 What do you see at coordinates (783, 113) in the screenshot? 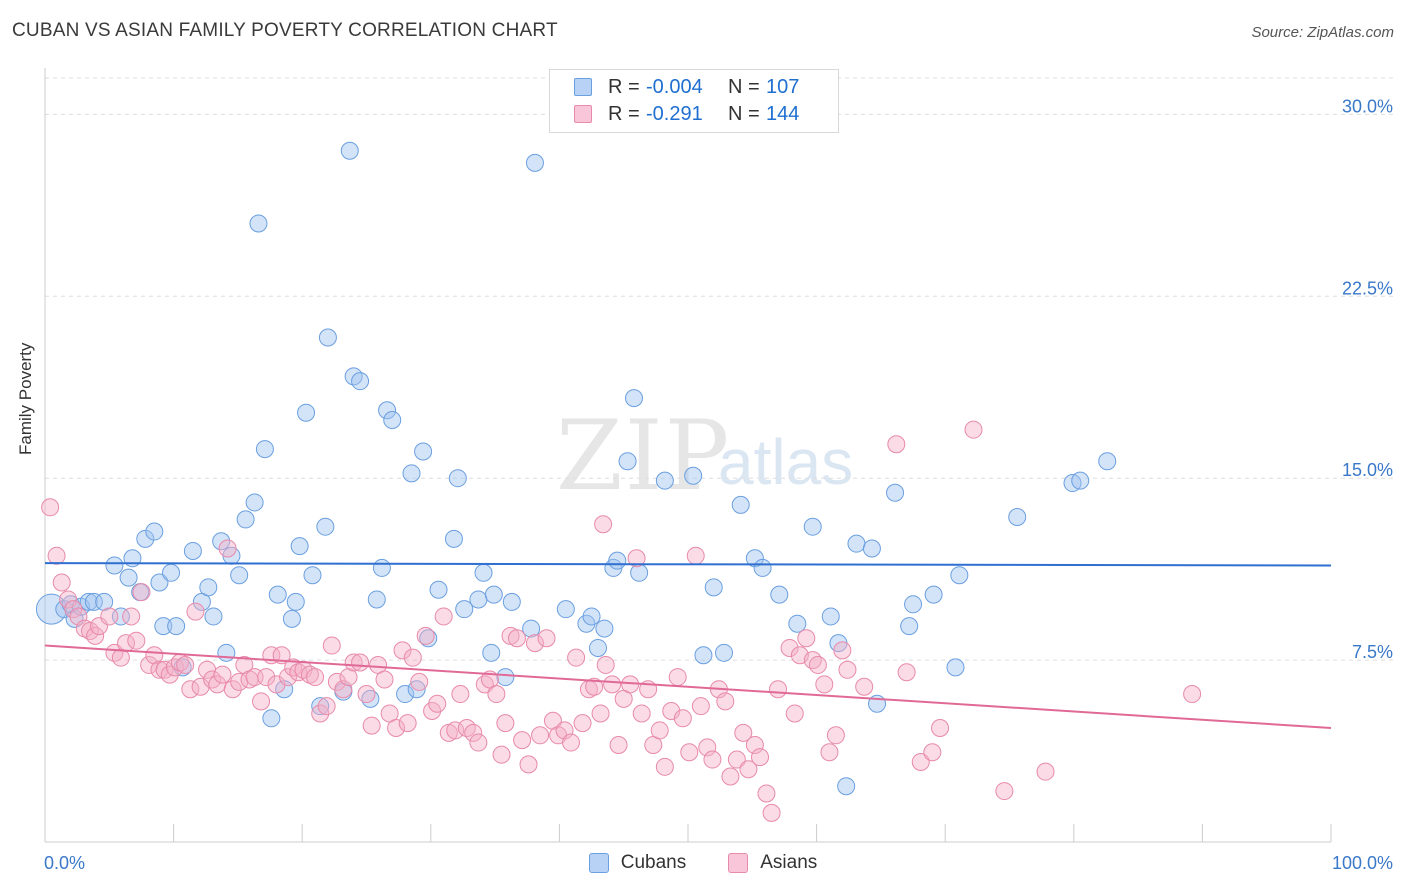
I see `legend-n-value-asians: 144` at bounding box center [783, 113].